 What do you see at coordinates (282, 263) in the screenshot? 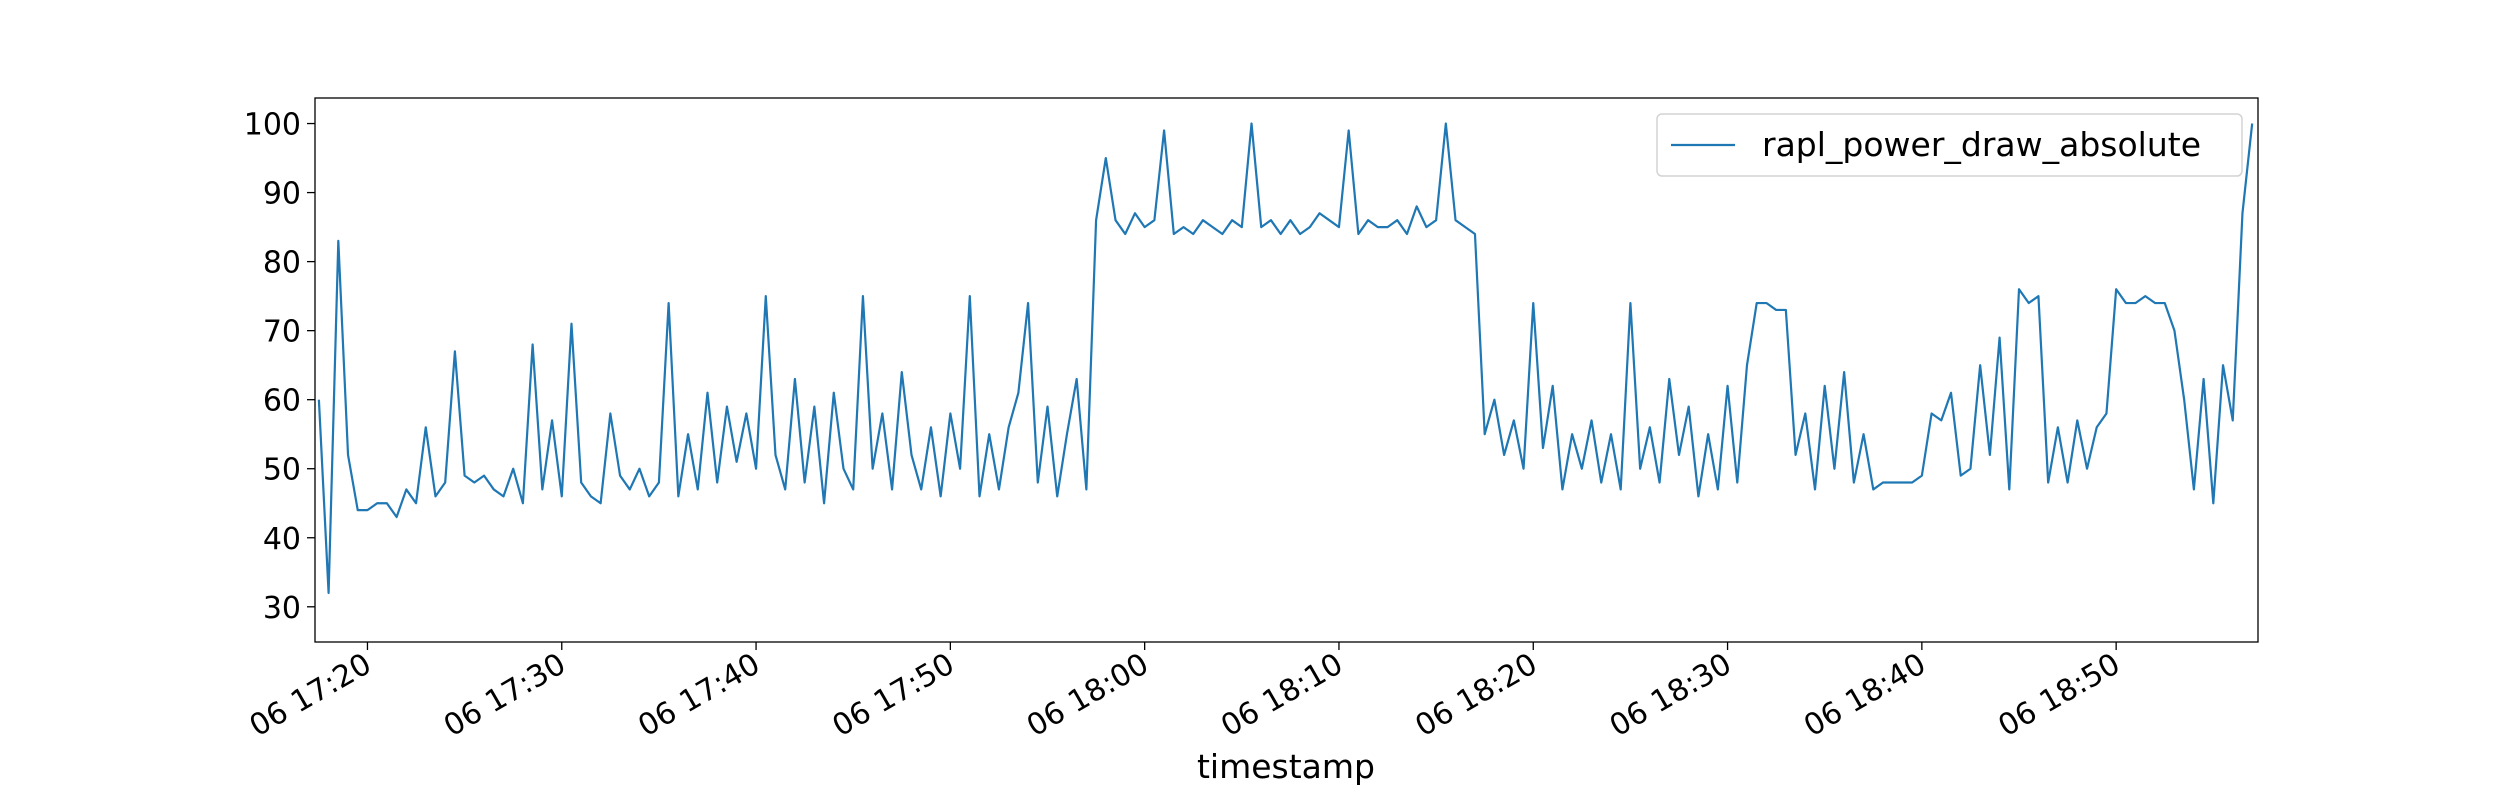
I see `y-tick-label: 80` at bounding box center [282, 263].